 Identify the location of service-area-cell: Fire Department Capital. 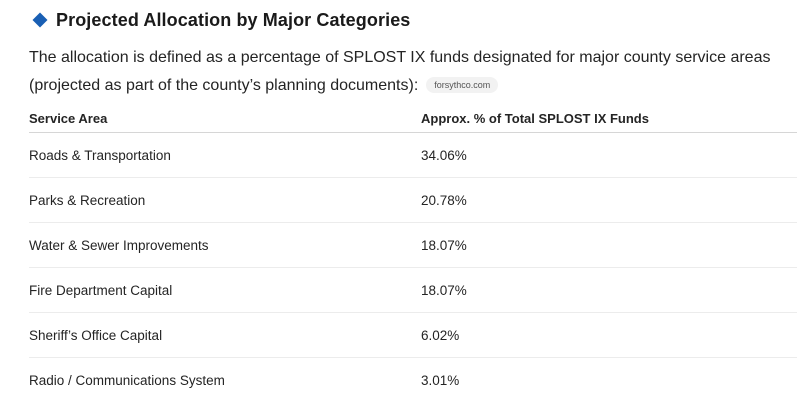
(225, 290).